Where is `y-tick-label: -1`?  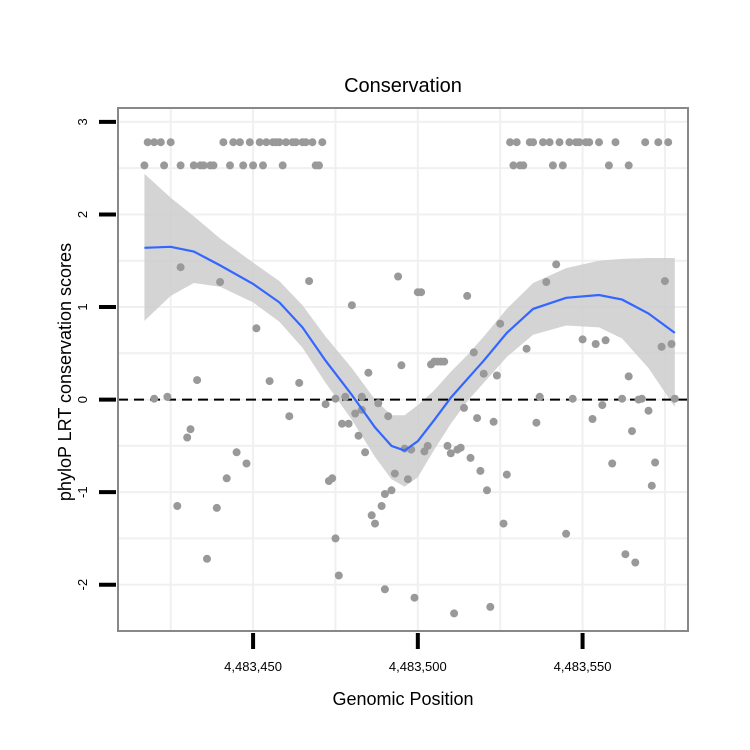
y-tick-label: -1 is located at coordinates (82, 492).